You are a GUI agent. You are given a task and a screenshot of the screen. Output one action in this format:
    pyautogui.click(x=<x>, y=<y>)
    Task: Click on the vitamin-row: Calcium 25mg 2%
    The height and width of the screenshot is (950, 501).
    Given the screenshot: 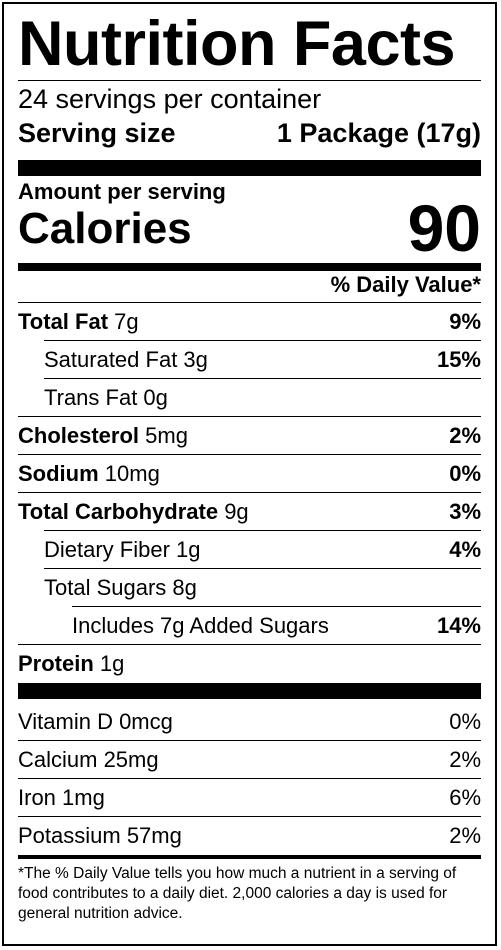 What is the action you would take?
    pyautogui.click(x=249, y=760)
    